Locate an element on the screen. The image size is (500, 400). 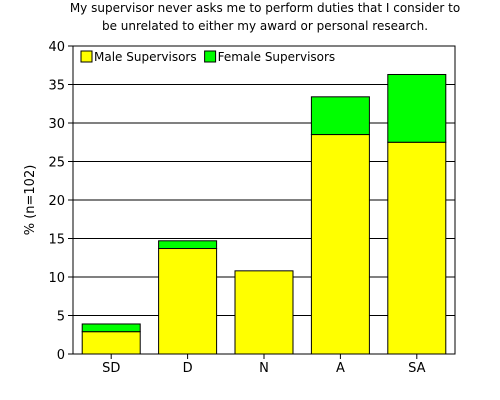
x-tick-label: D is located at coordinates (188, 368).